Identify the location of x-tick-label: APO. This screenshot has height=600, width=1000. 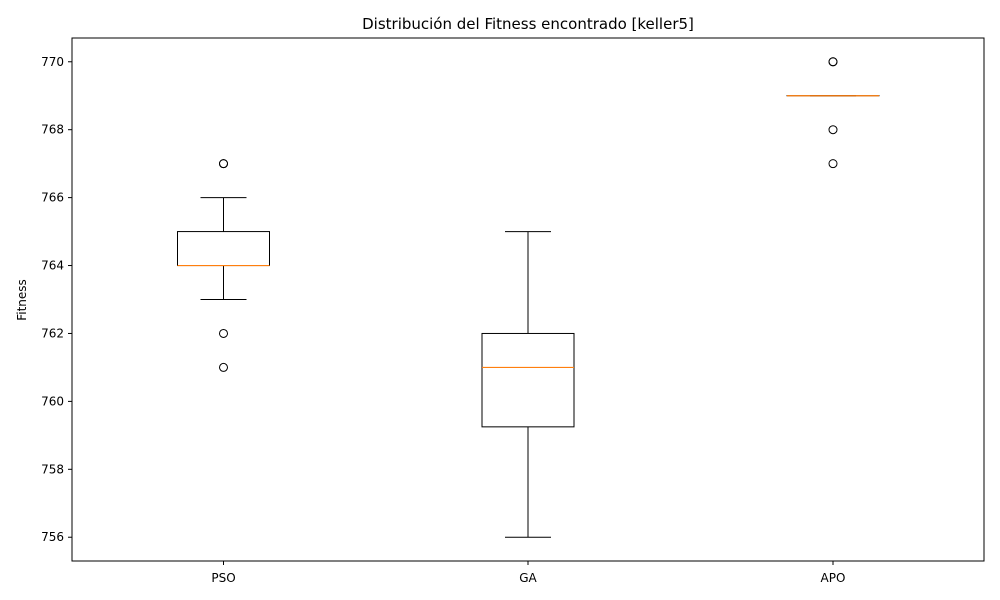
(833, 578).